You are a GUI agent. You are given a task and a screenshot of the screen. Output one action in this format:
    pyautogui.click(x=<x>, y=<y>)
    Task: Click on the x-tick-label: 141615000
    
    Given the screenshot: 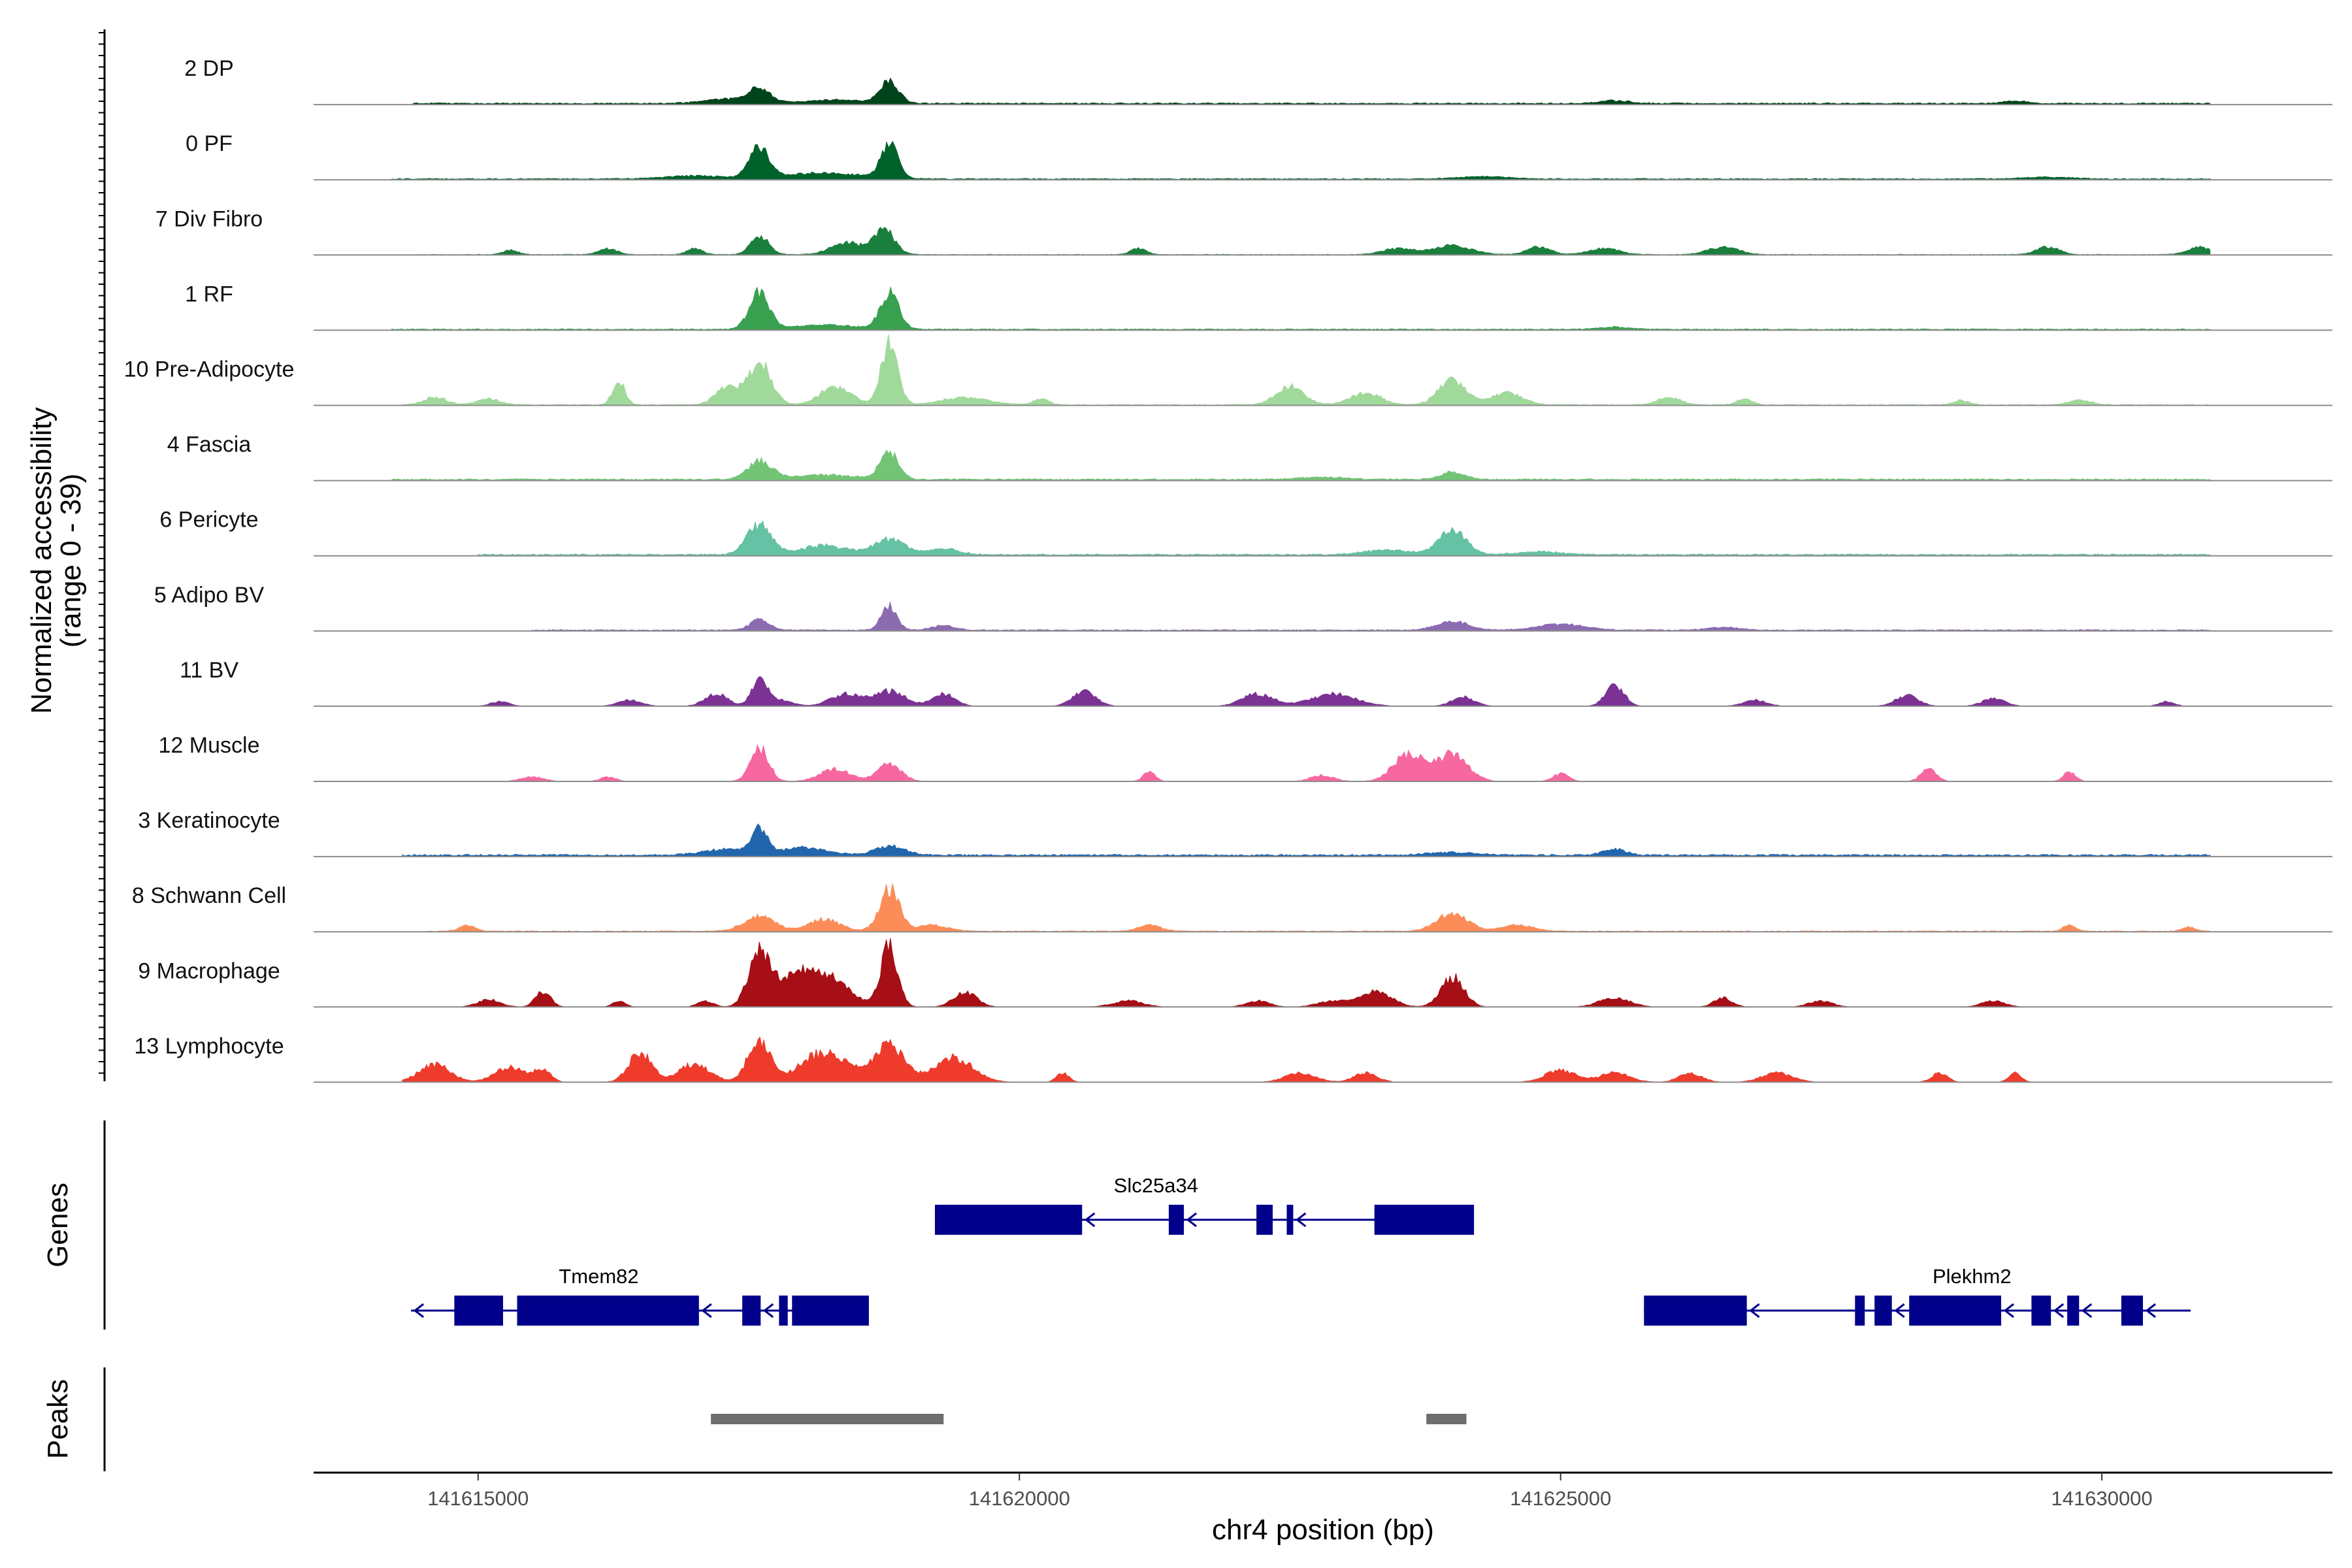 What is the action you would take?
    pyautogui.click(x=478, y=1498)
    